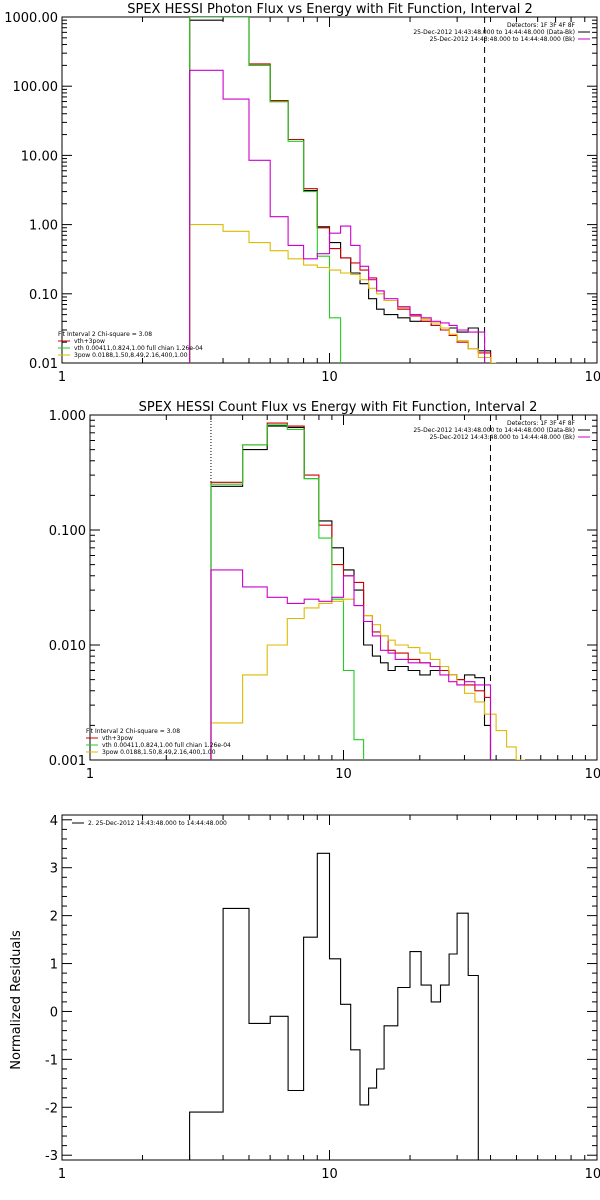  What do you see at coordinates (54, 821) in the screenshot?
I see `y-tick-label: 4` at bounding box center [54, 821].